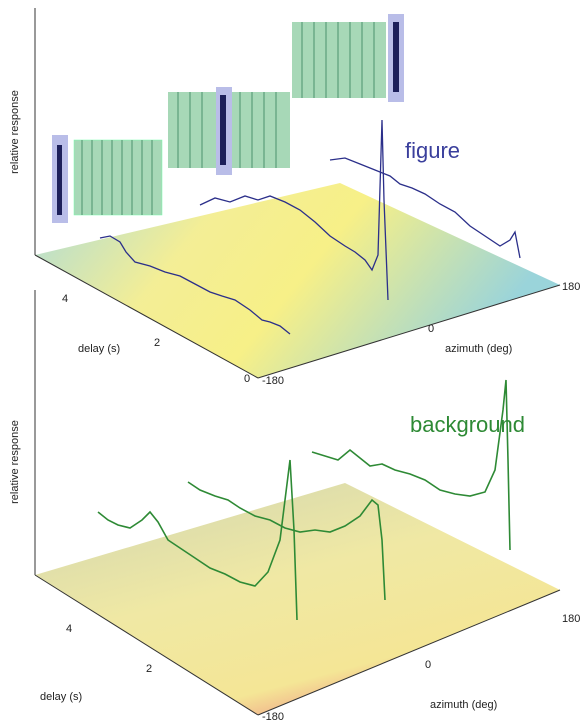  Describe the element at coordinates (247, 379) in the screenshot. I see `delay-tick: 0` at that location.